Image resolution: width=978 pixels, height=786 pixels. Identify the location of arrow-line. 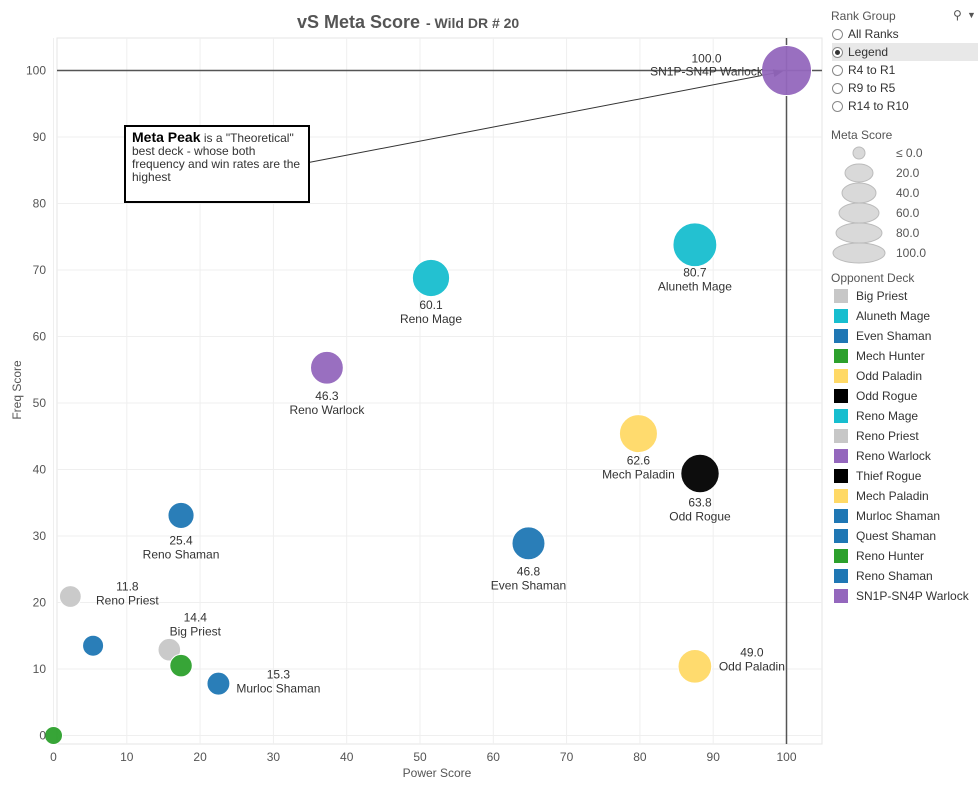
(544, 117).